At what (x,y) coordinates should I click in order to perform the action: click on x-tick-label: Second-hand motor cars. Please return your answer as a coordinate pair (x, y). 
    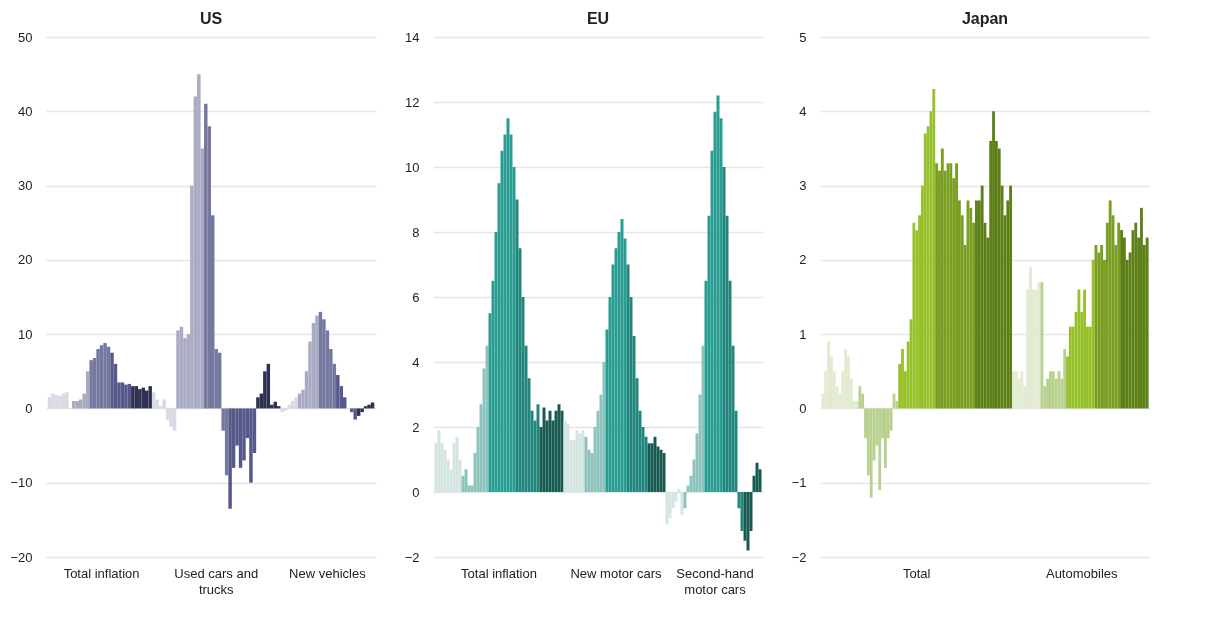
    Looking at the image, I should click on (715, 581).